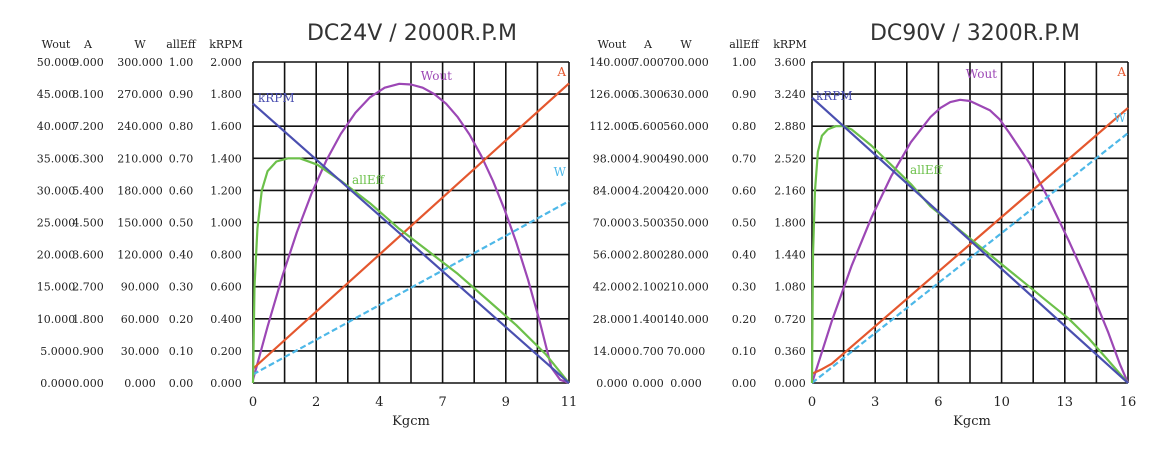 The width and height of the screenshot is (1162, 450). I want to click on y-tick-label: 490.000, so click(686, 158).